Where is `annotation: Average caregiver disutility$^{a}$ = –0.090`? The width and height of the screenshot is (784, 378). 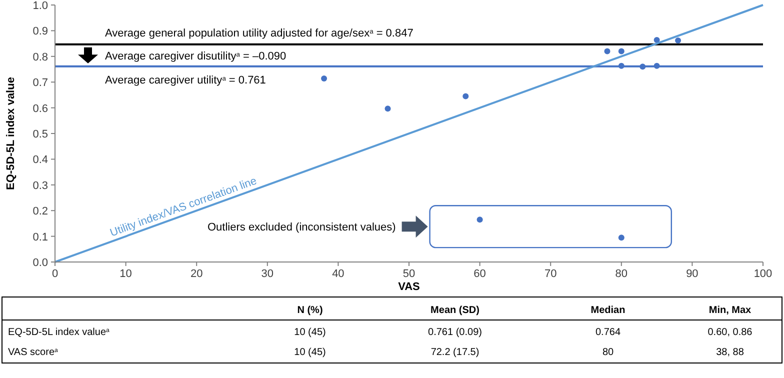
annotation: Average caregiver disutility$^{a}$ = –0.090 is located at coordinates (195, 56).